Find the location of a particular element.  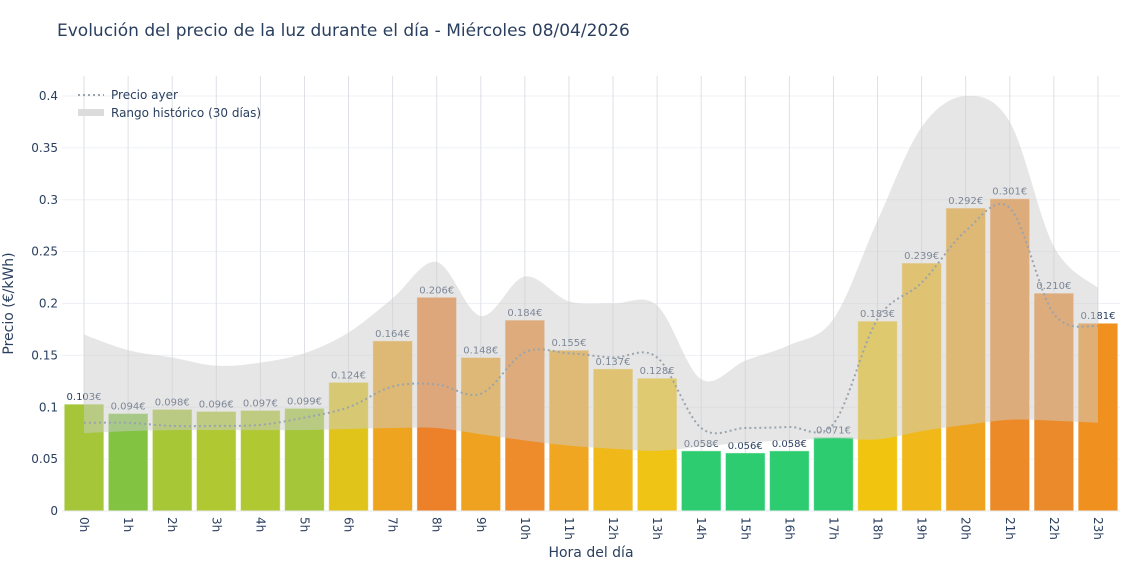

y-tick-label: 0.05 is located at coordinates (44, 459).